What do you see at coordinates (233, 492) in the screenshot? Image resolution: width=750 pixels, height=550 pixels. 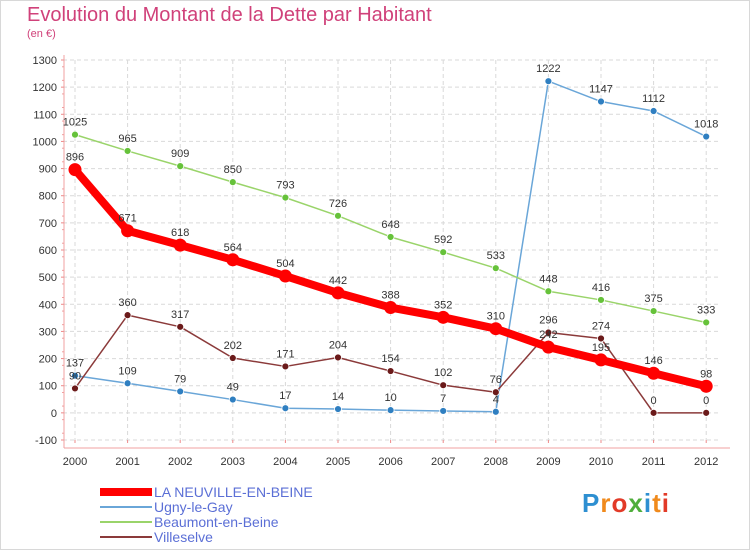 I see `legend-label: LA NEUVILLE-EN-BEINE` at bounding box center [233, 492].